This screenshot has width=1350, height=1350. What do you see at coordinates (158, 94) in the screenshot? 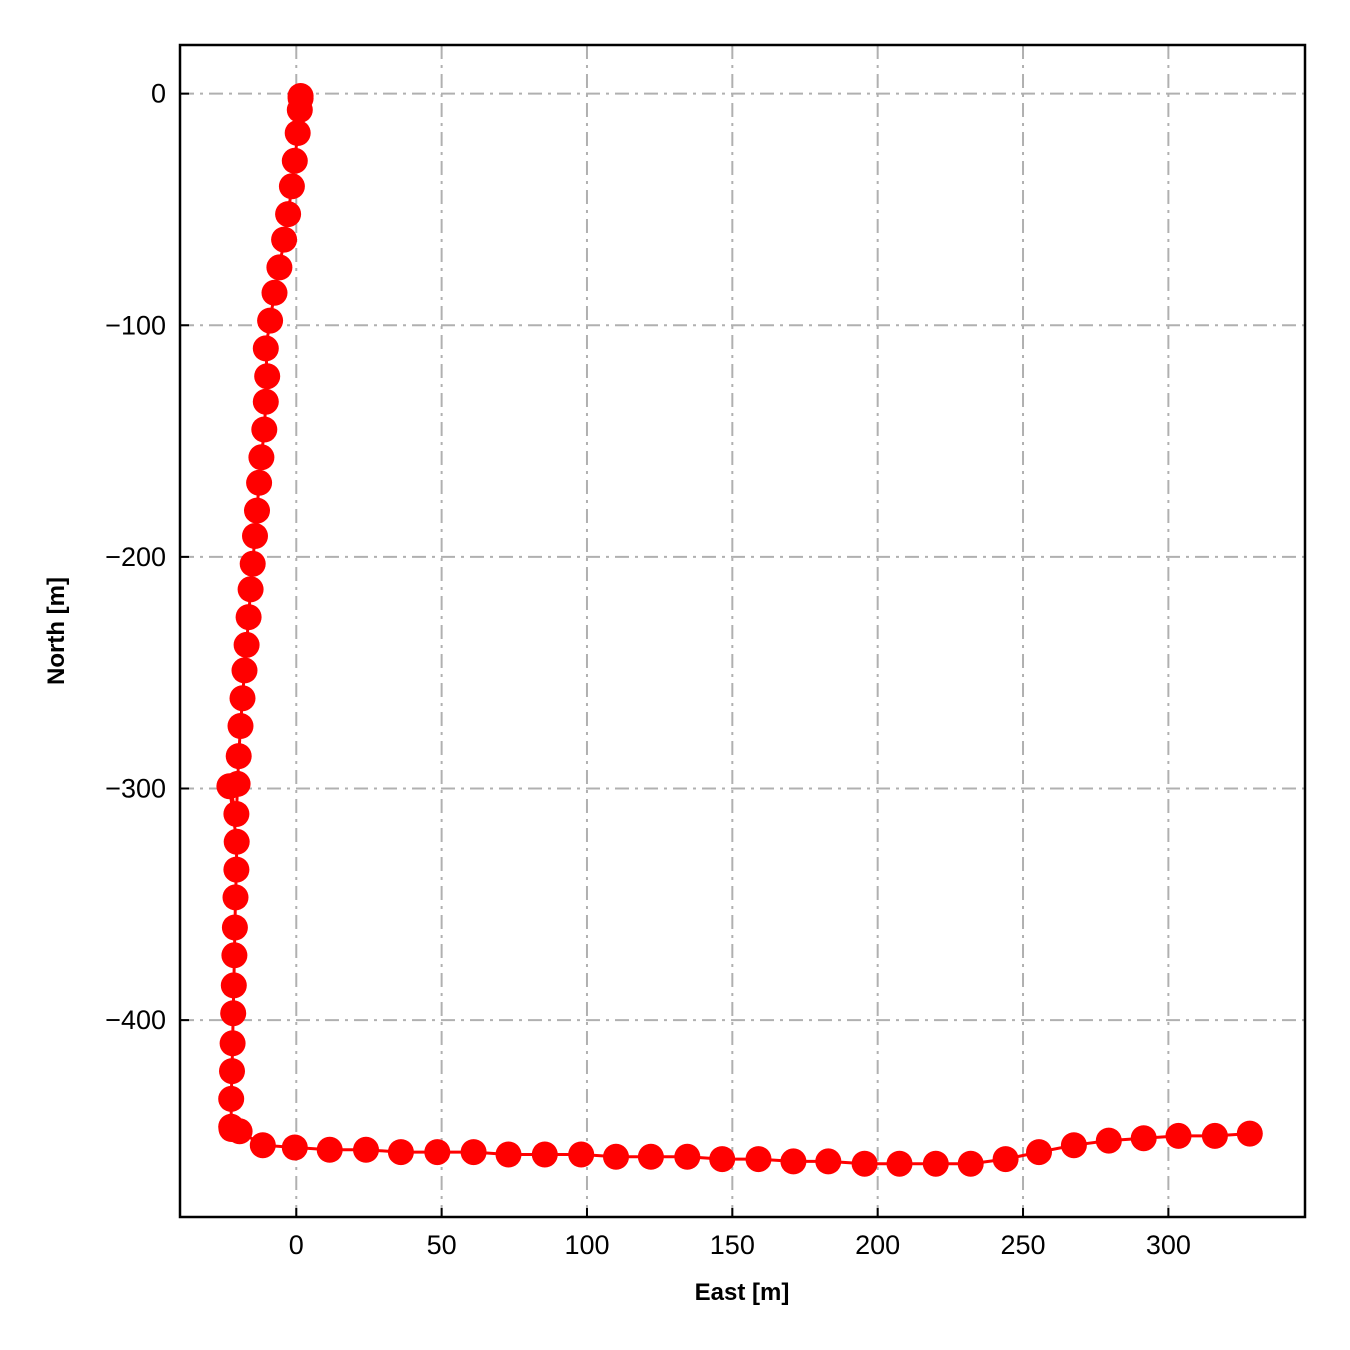
I see `y-tick-label: 0` at bounding box center [158, 94].